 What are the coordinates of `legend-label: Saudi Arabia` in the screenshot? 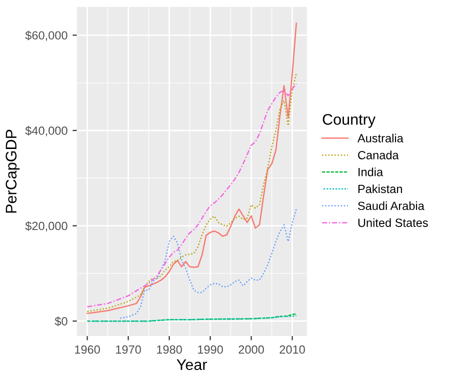 It's located at (391, 205).